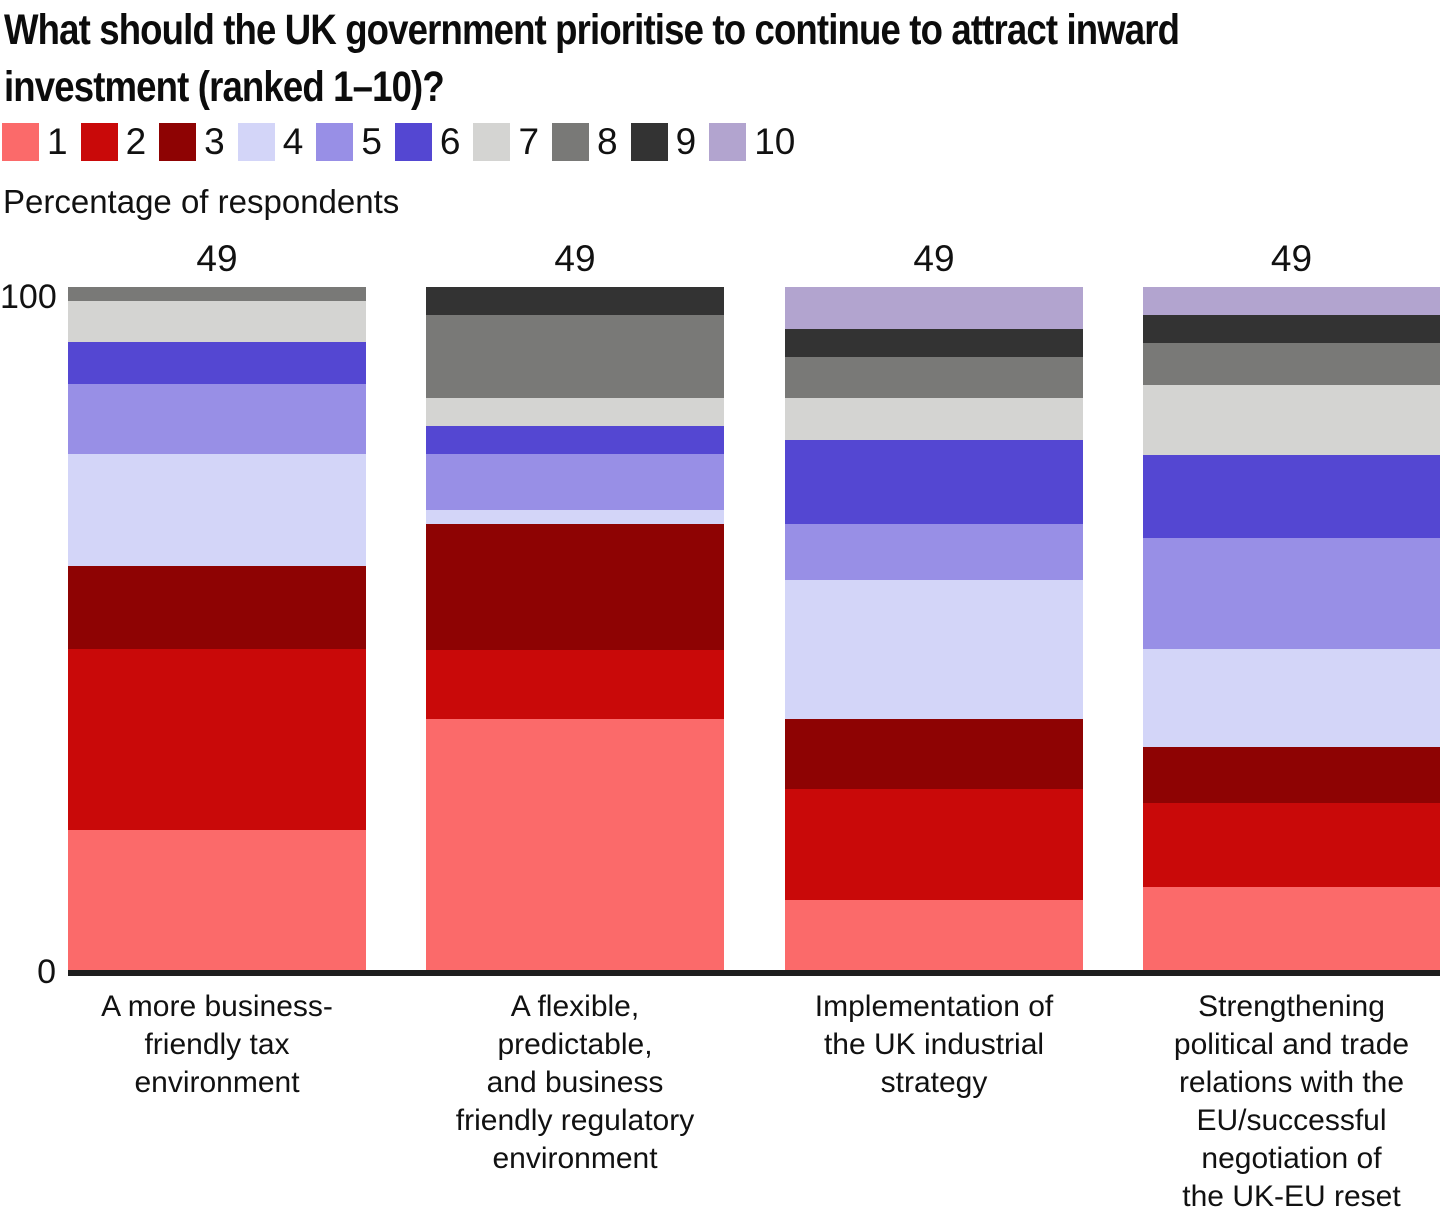 The width and height of the screenshot is (1440, 1216). What do you see at coordinates (217, 258) in the screenshot?
I see `bar-total-label-1: 49` at bounding box center [217, 258].